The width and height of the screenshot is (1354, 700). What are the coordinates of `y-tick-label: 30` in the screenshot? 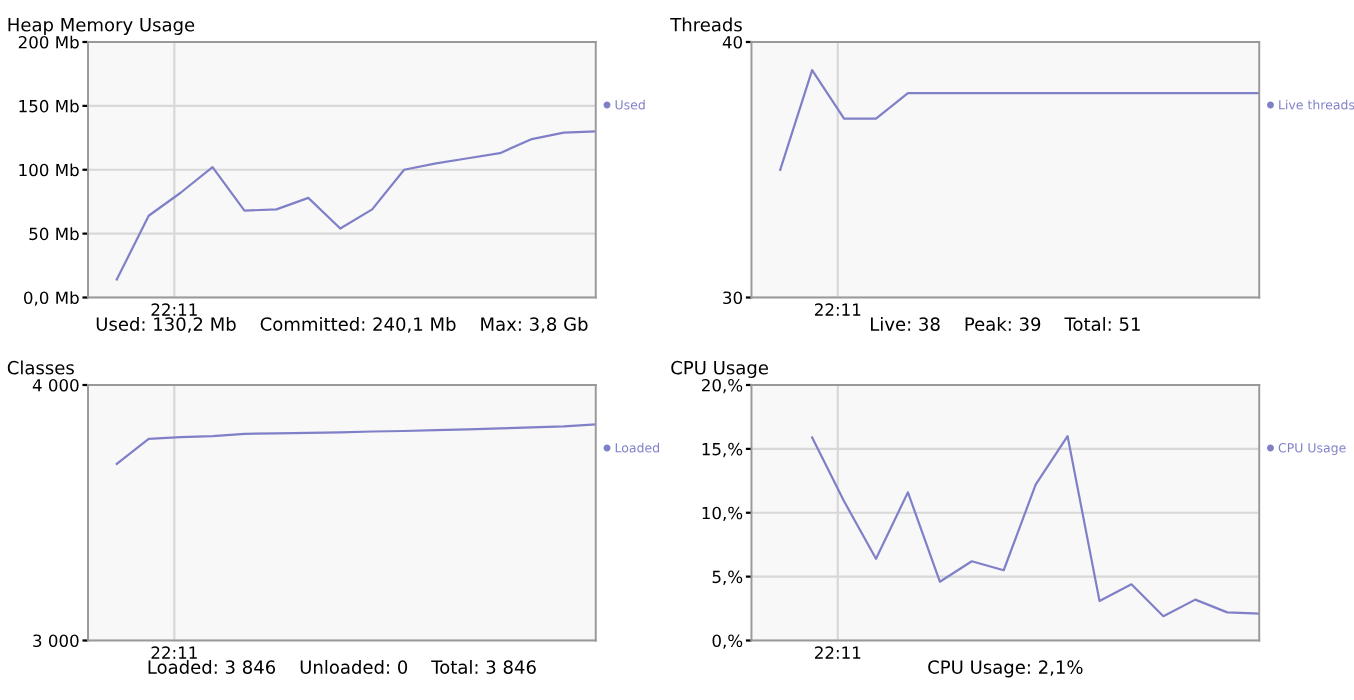 It's located at (733, 298).